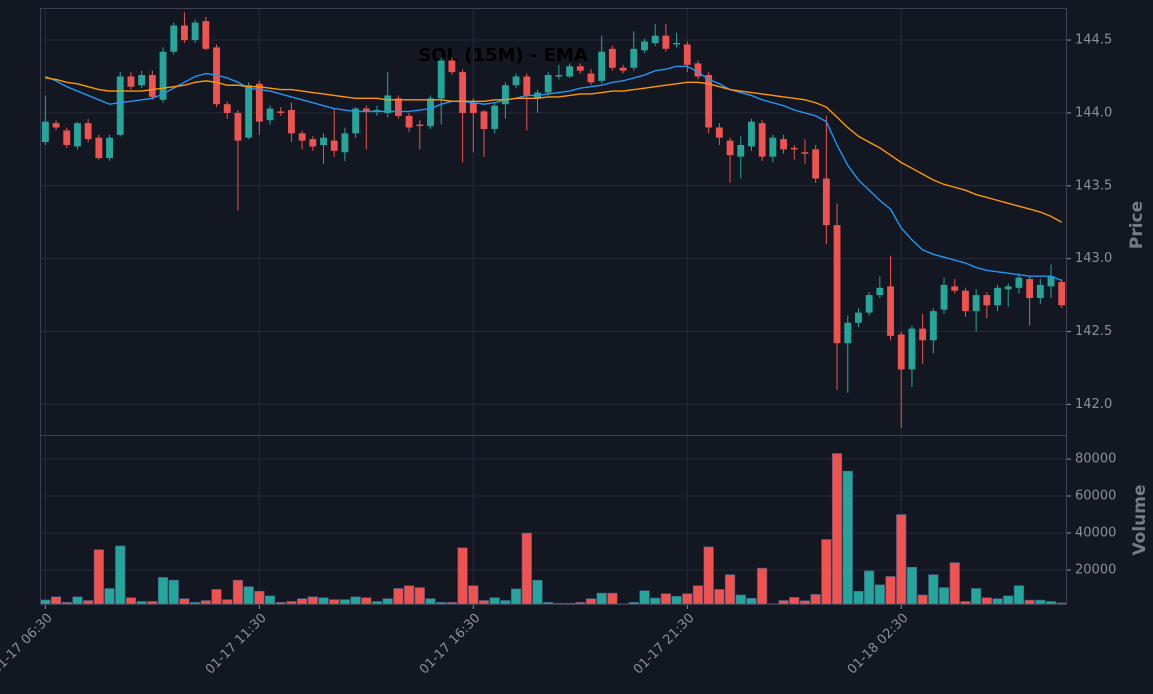 This screenshot has height=694, width=1153. I want to click on y-tick-label: 142.5, so click(1093, 331).